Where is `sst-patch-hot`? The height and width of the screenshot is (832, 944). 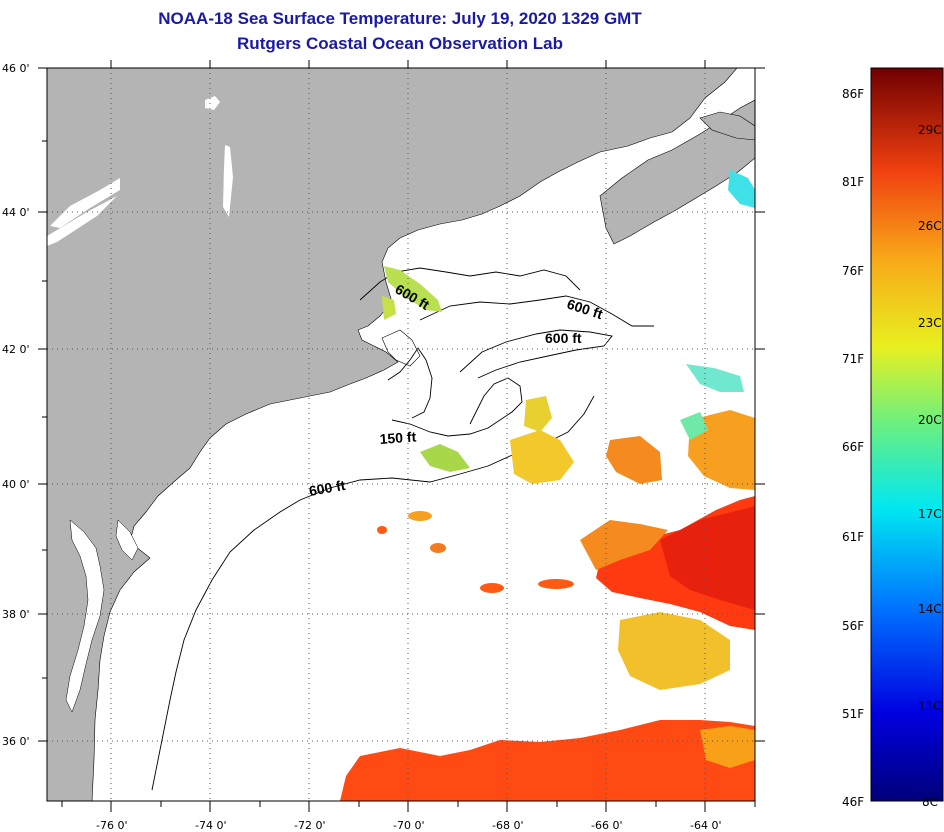 sst-patch-hot is located at coordinates (707, 558).